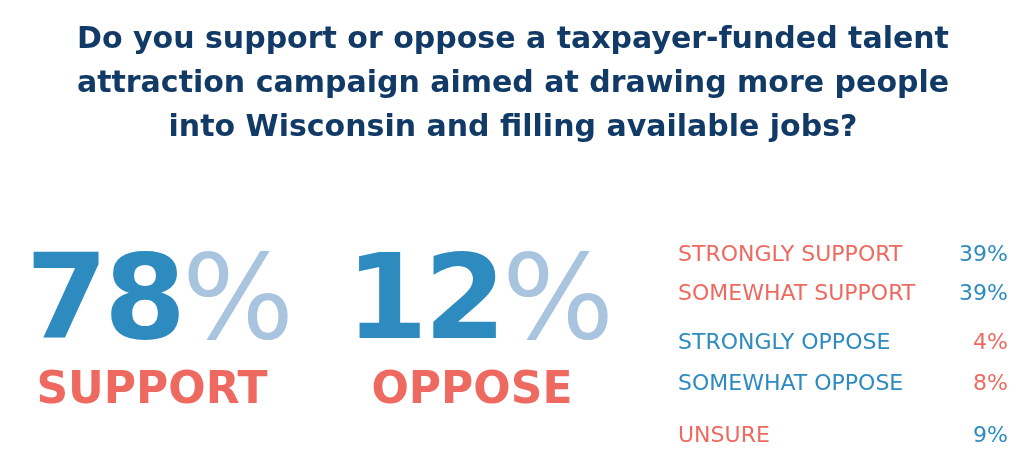 Image resolution: width=1024 pixels, height=464 pixels. Describe the element at coordinates (797, 292) in the screenshot. I see `category-label: SOMEWHAT SUPPORT` at that location.